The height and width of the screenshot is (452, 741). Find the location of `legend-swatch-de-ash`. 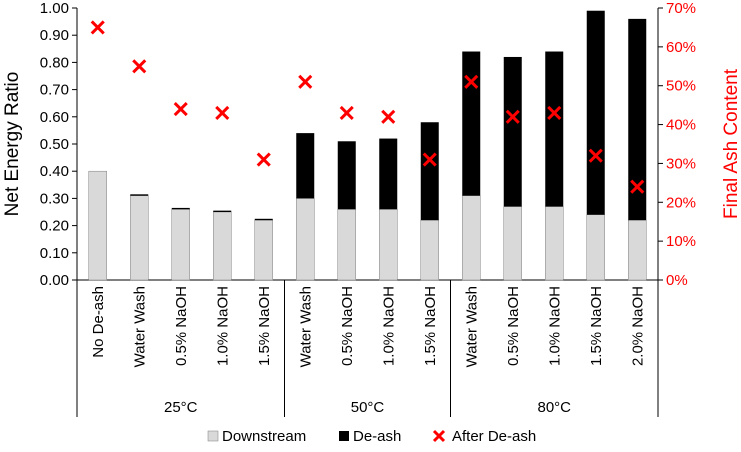

legend-swatch-de-ash is located at coordinates (344, 436).